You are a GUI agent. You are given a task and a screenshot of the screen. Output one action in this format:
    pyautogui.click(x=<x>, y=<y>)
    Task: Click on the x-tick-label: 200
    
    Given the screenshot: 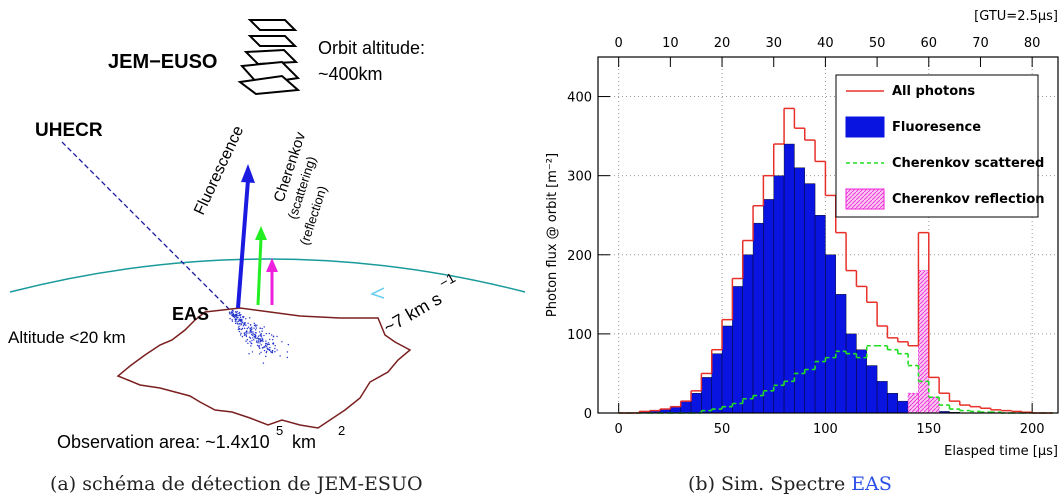 What is the action you would take?
    pyautogui.click(x=1032, y=429)
    